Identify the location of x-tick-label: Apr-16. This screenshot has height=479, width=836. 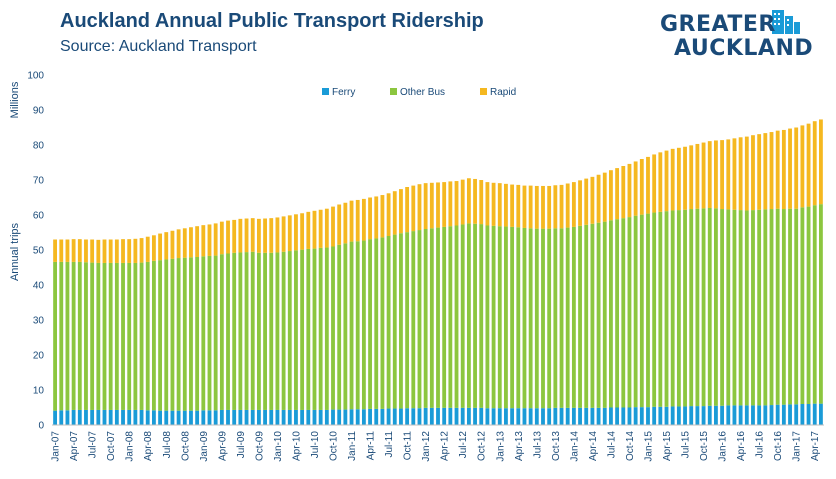
(741, 446).